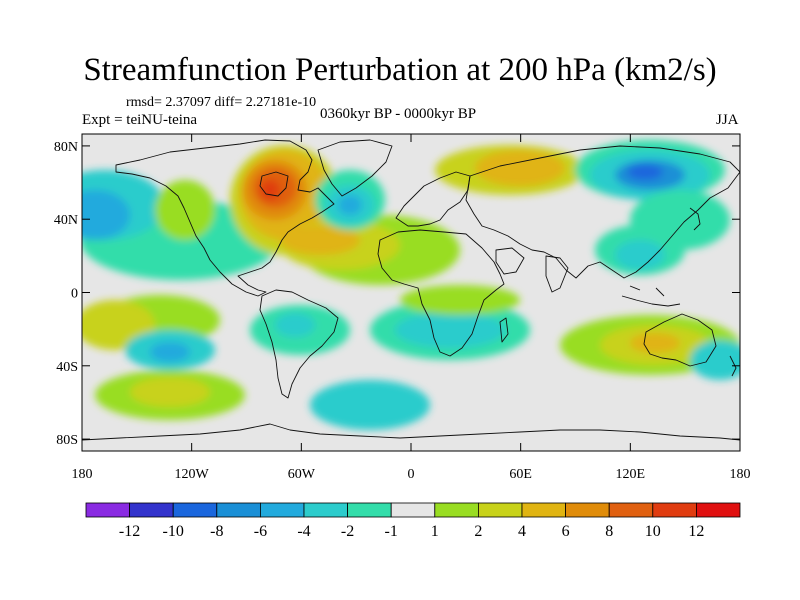  I want to click on coast-africa, so click(441, 293).